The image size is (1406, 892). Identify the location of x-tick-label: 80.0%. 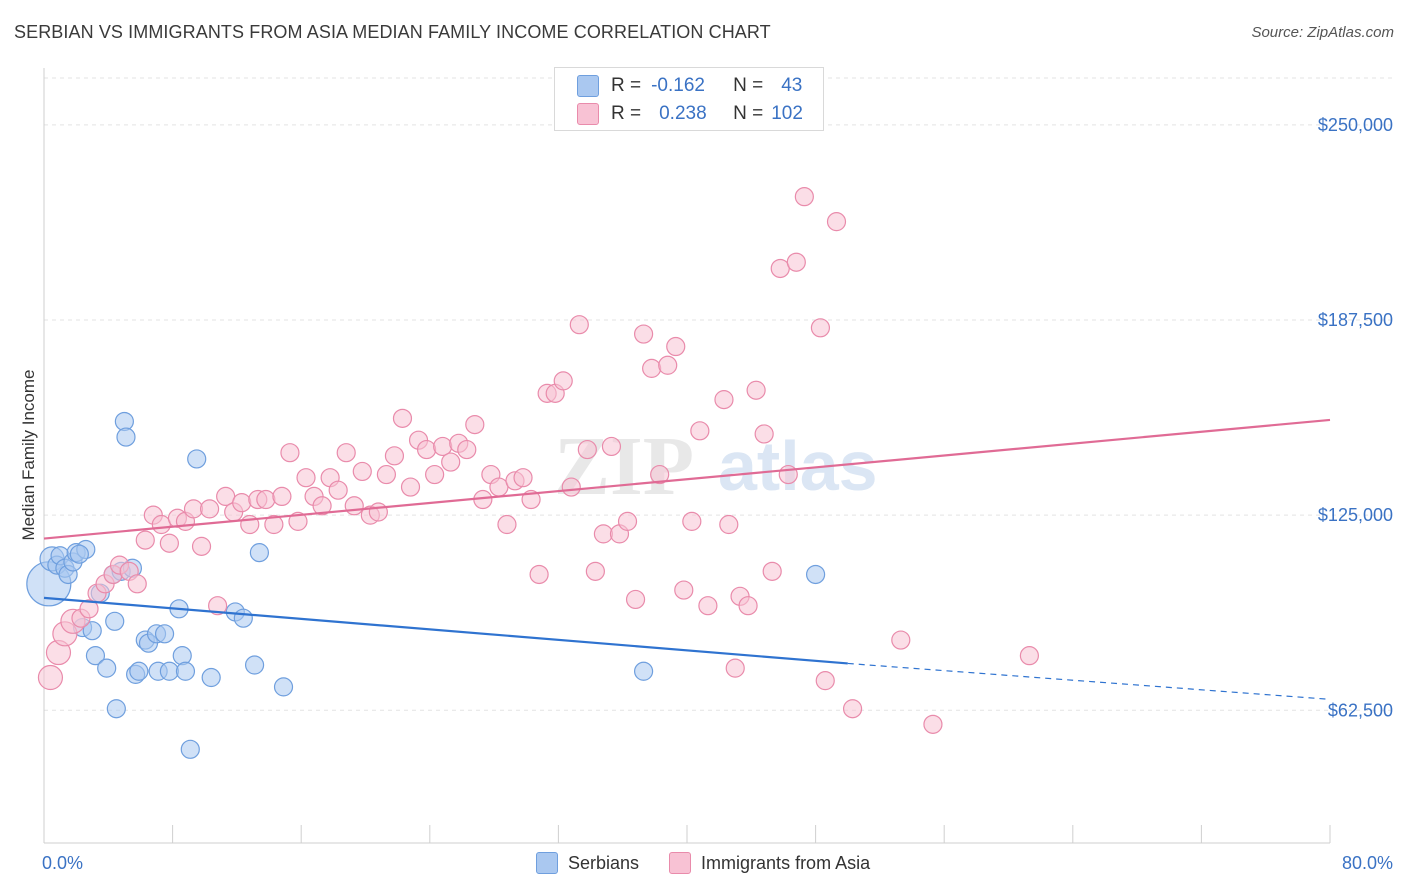
(1367, 863).